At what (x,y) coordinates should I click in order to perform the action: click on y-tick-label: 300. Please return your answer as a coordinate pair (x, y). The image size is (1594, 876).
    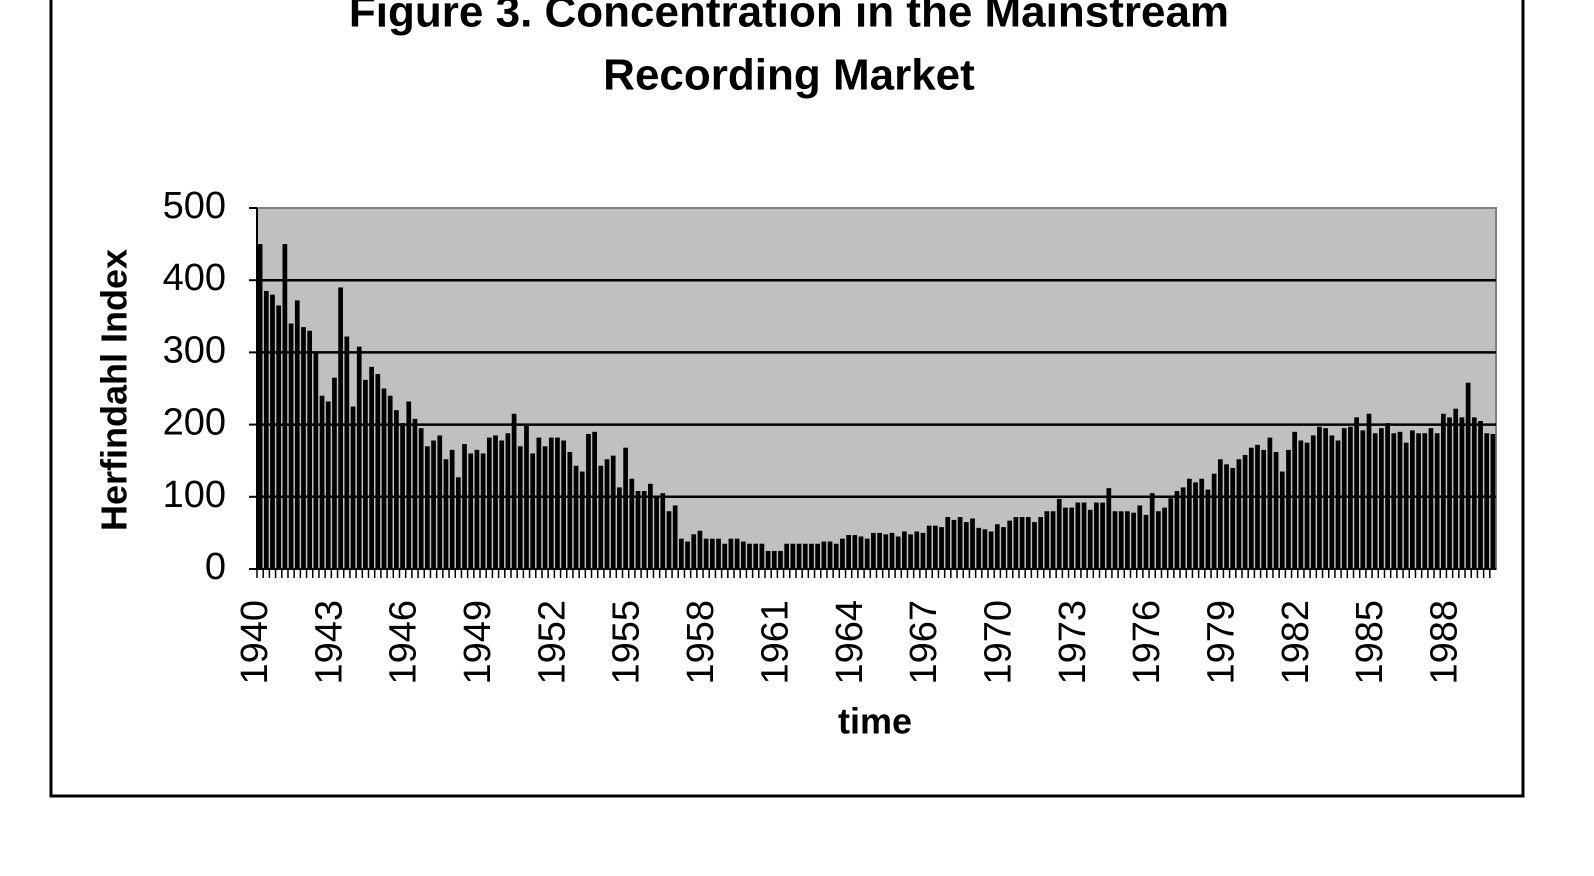
    Looking at the image, I should click on (194, 350).